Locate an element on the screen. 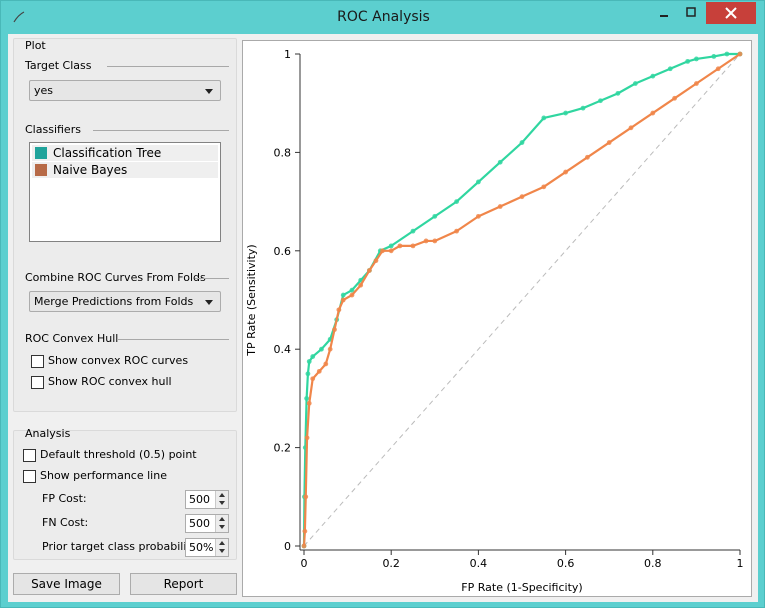  x-tick-label: 0.2 is located at coordinates (391, 563).